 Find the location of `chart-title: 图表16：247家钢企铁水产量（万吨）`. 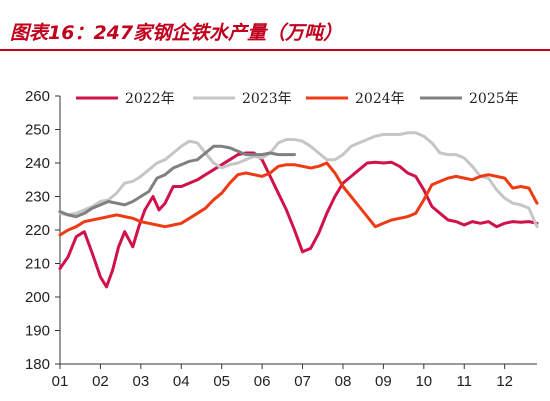

chart-title: 图表16：247家钢企铁水产量（万吨） is located at coordinates (176, 33).